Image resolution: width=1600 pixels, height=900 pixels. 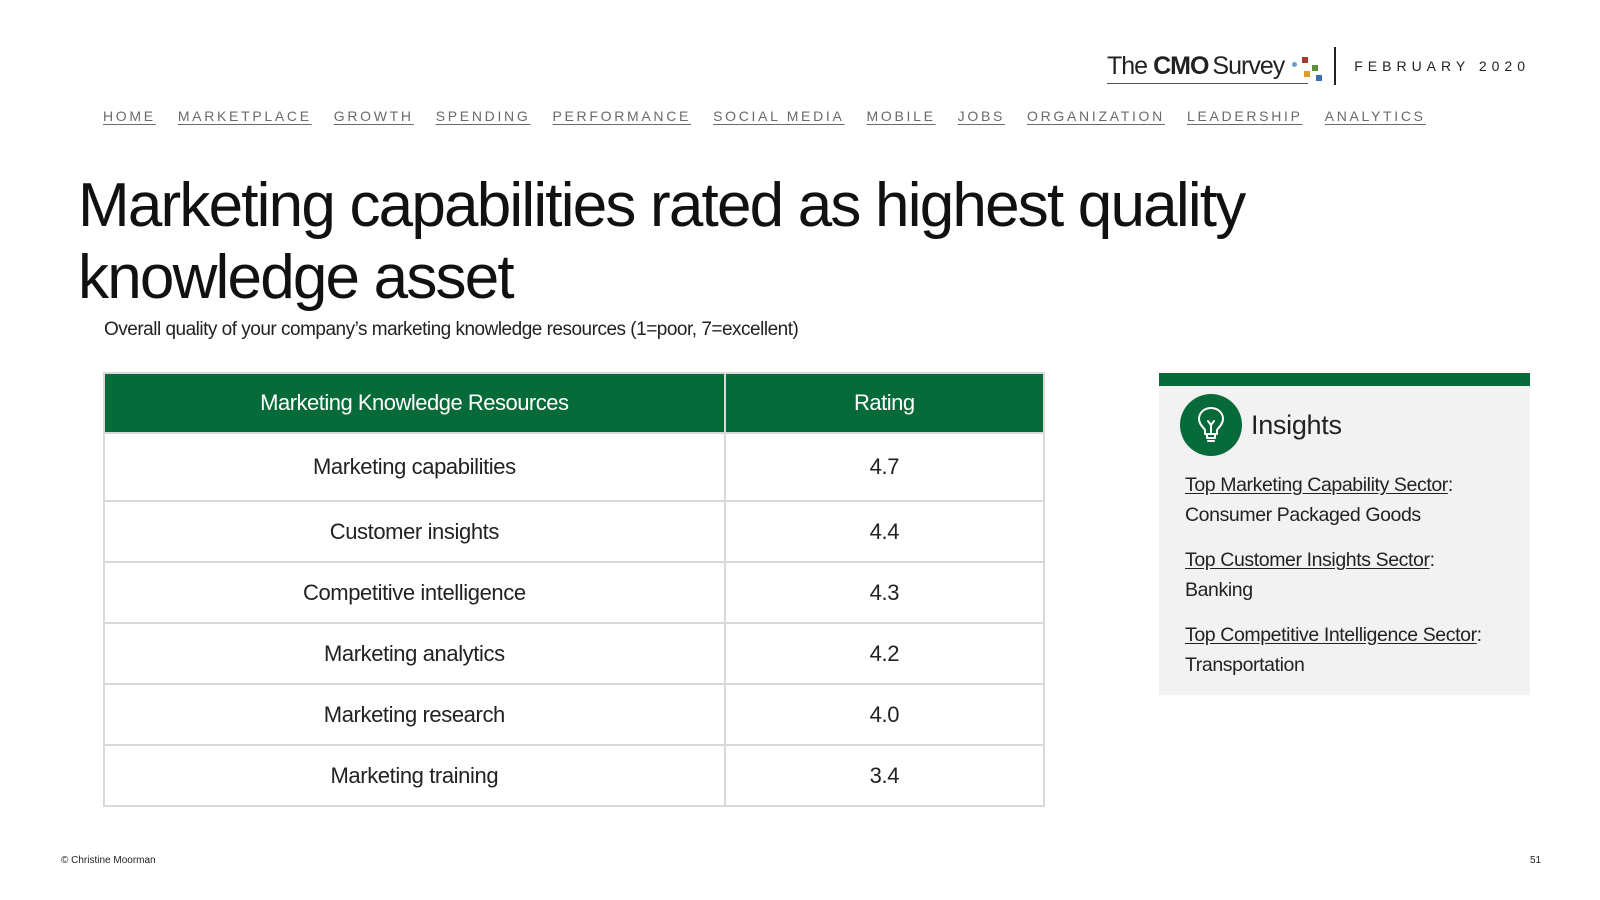 I want to click on insight-label: Top Marketing Capability Sector, so click(x=1316, y=485).